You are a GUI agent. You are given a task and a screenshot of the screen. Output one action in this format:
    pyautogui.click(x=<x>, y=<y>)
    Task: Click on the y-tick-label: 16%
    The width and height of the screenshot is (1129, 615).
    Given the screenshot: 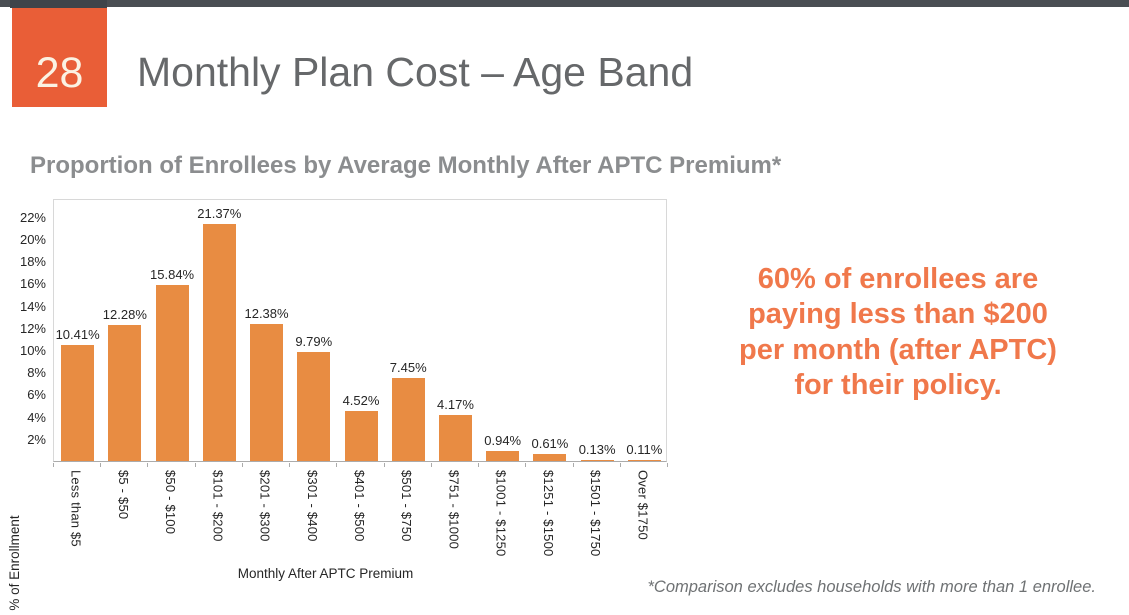 What is the action you would take?
    pyautogui.click(x=32, y=284)
    